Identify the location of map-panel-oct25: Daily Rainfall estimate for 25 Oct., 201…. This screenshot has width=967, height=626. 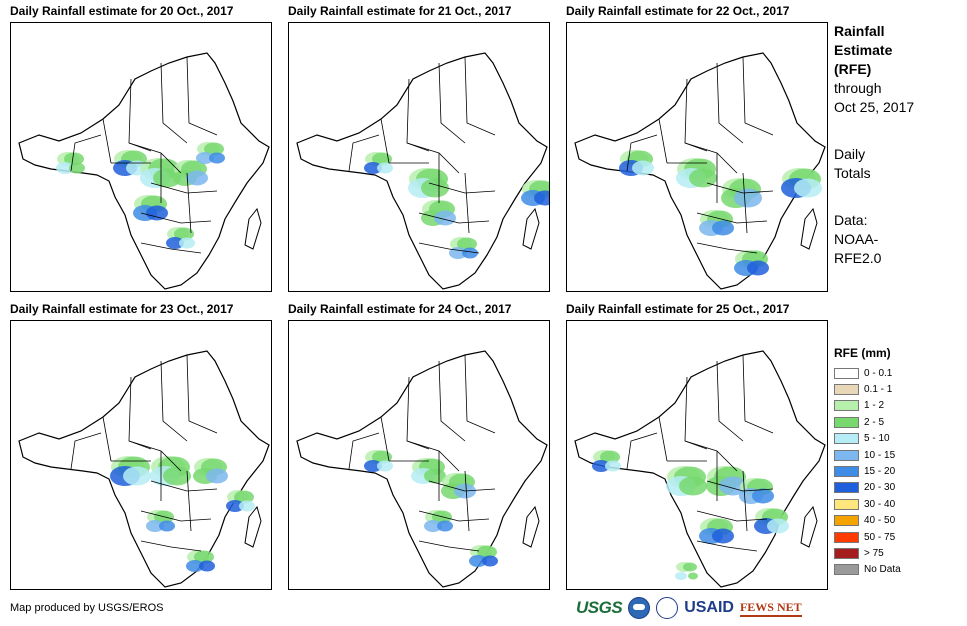
(697, 447).